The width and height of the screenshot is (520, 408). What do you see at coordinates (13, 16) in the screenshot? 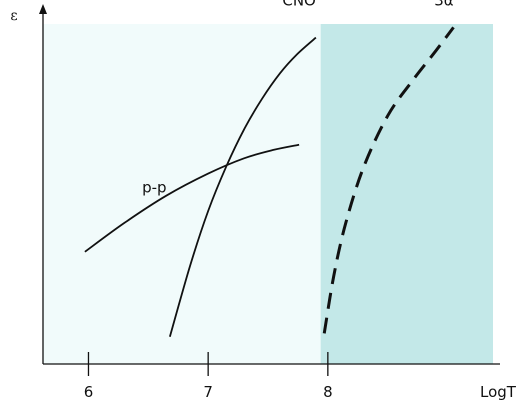
I see `y-axis-label: ε` at bounding box center [13, 16].